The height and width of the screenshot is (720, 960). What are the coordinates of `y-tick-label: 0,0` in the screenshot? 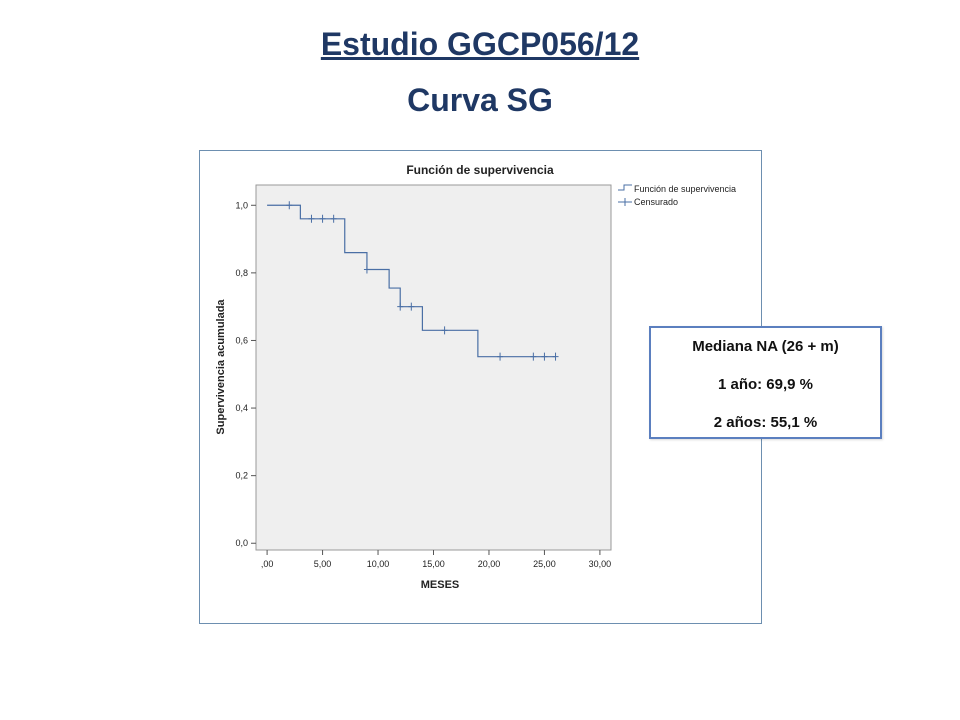 It's located at (241, 543).